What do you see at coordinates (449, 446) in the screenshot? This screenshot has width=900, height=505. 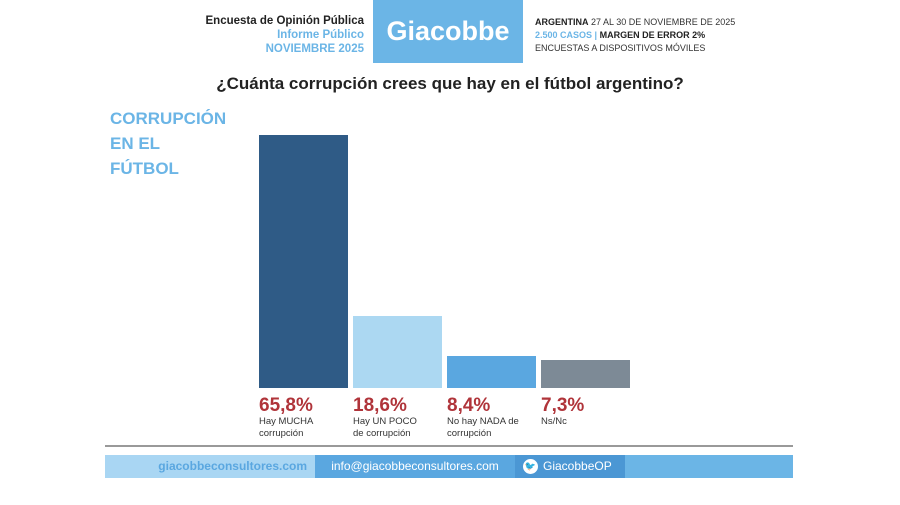 I see `divider` at bounding box center [449, 446].